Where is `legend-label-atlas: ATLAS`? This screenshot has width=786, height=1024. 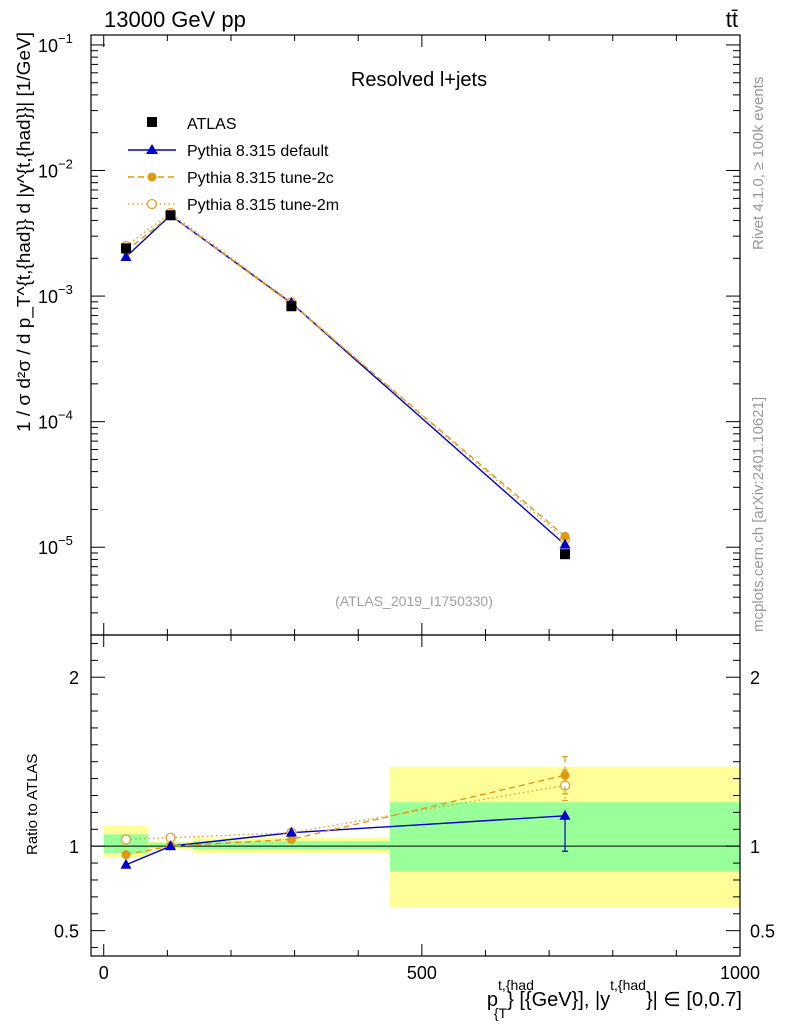 legend-label-atlas: ATLAS is located at coordinates (212, 124).